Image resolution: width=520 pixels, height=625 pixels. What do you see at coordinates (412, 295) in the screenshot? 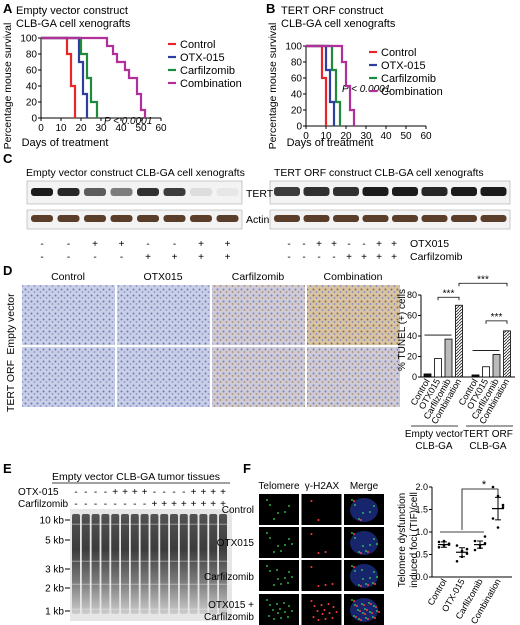
I see `y-tick-label: 80` at bounding box center [412, 295].